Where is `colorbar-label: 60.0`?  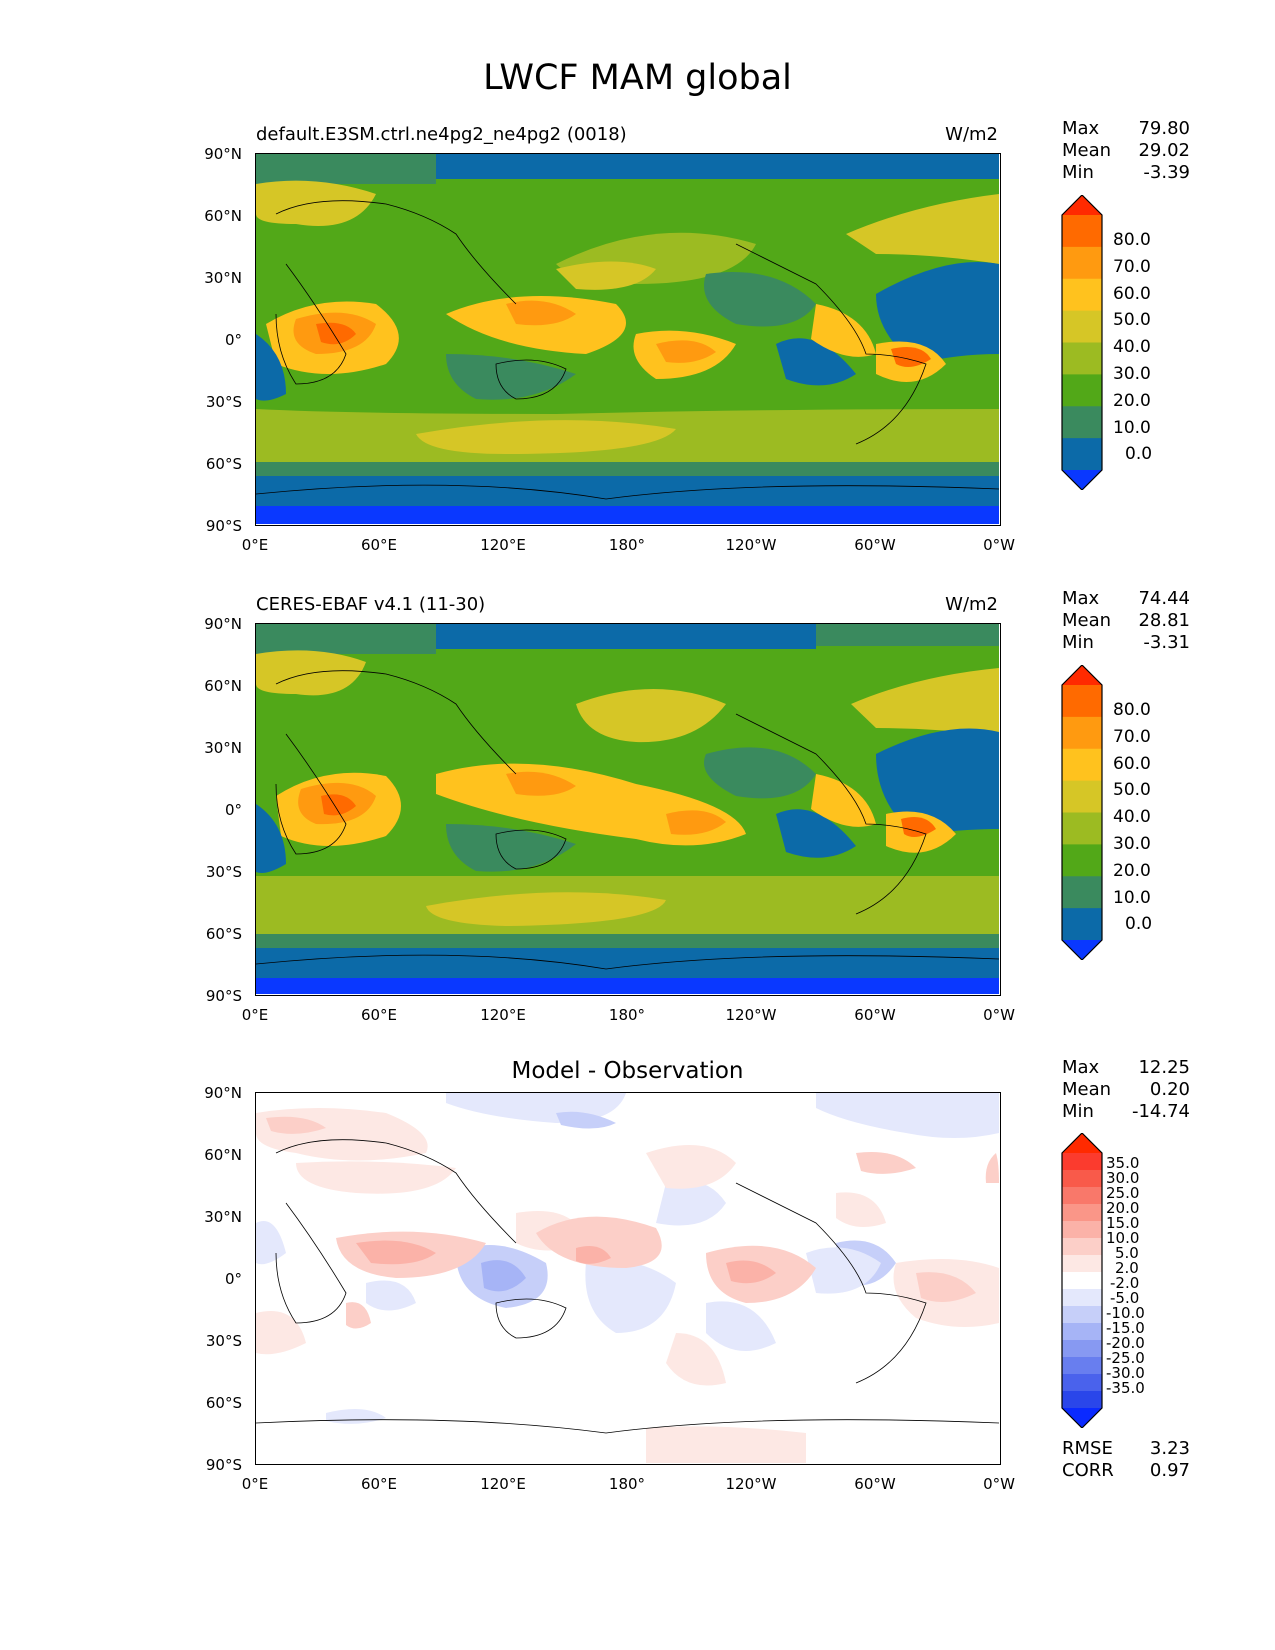
colorbar-label: 60.0 is located at coordinates (1132, 293).